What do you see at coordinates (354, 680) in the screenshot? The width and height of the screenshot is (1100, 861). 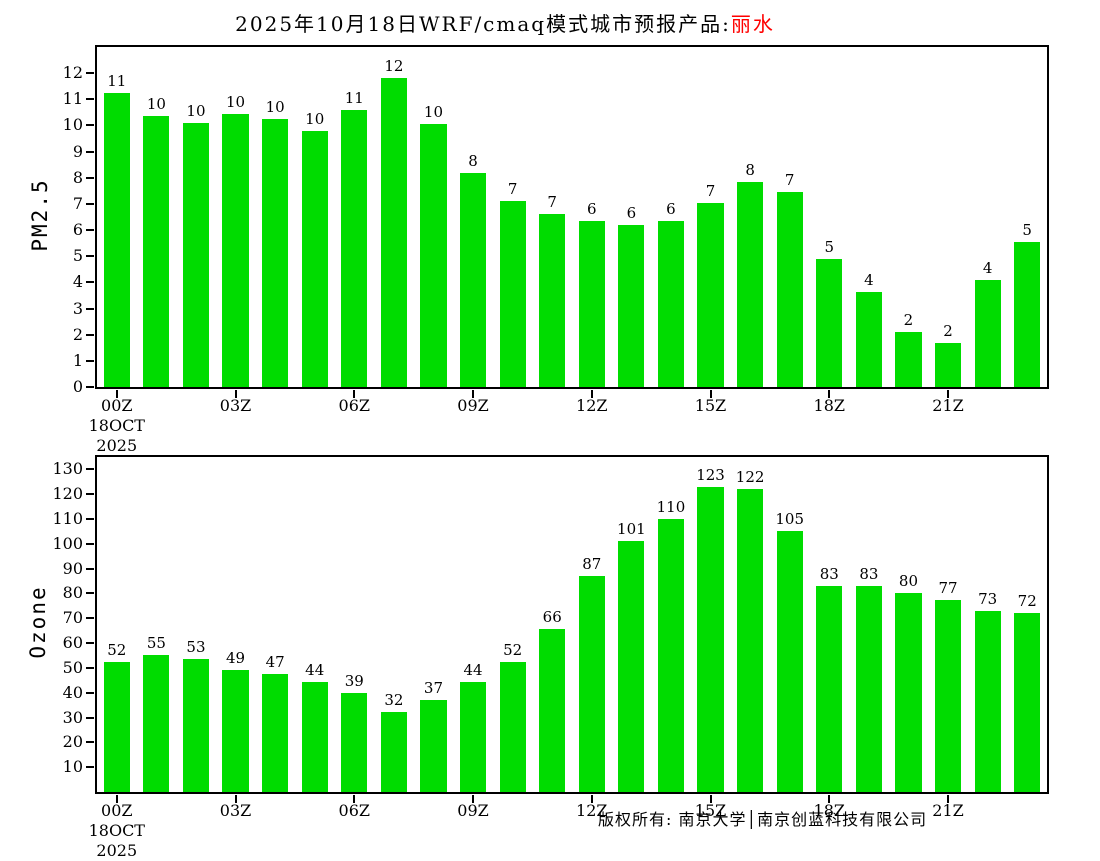 I see `bar-value-label: 39` at bounding box center [354, 680].